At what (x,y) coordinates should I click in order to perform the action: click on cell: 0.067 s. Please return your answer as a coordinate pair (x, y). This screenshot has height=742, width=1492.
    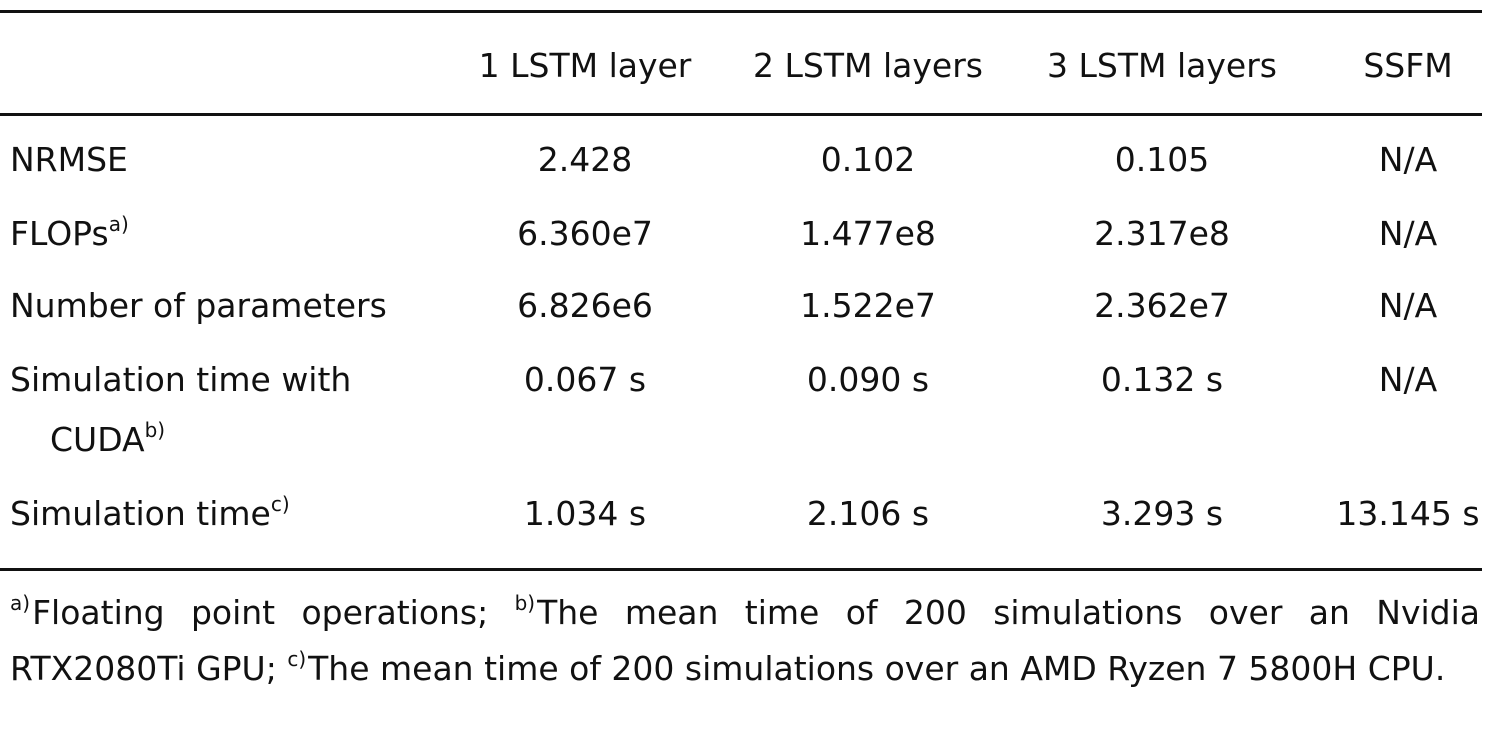
    Looking at the image, I should click on (585, 379).